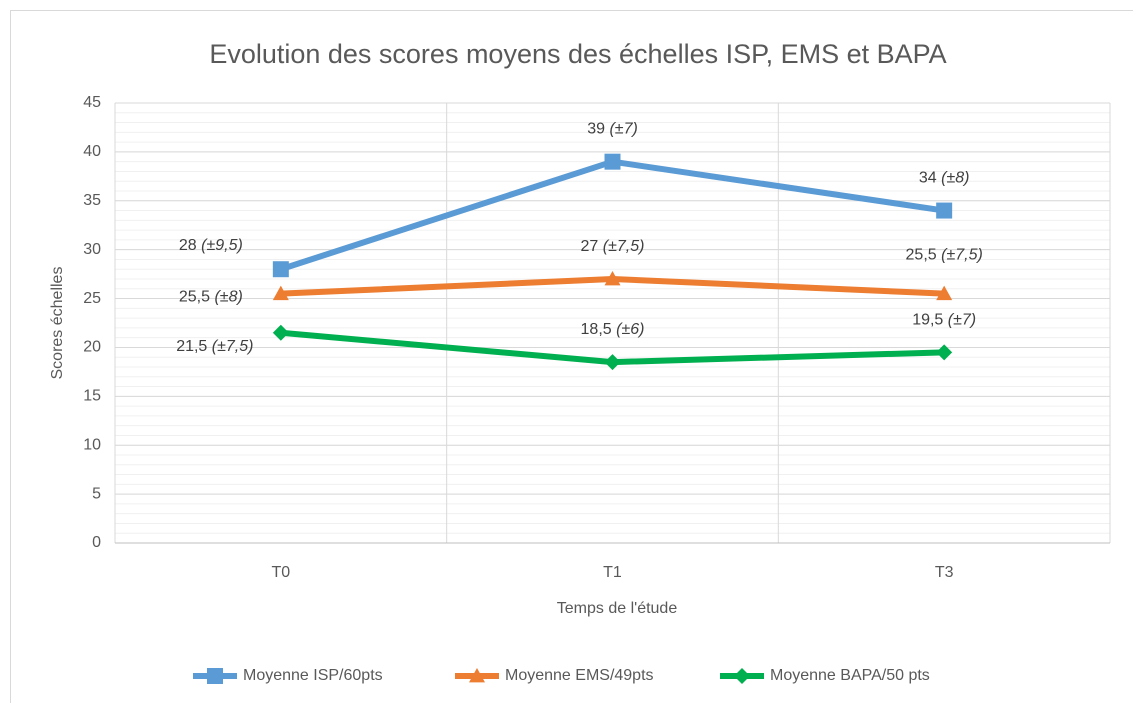 The height and width of the screenshot is (703, 1133). What do you see at coordinates (944, 320) in the screenshot?
I see `value-label: 19,5 (±7)` at bounding box center [944, 320].